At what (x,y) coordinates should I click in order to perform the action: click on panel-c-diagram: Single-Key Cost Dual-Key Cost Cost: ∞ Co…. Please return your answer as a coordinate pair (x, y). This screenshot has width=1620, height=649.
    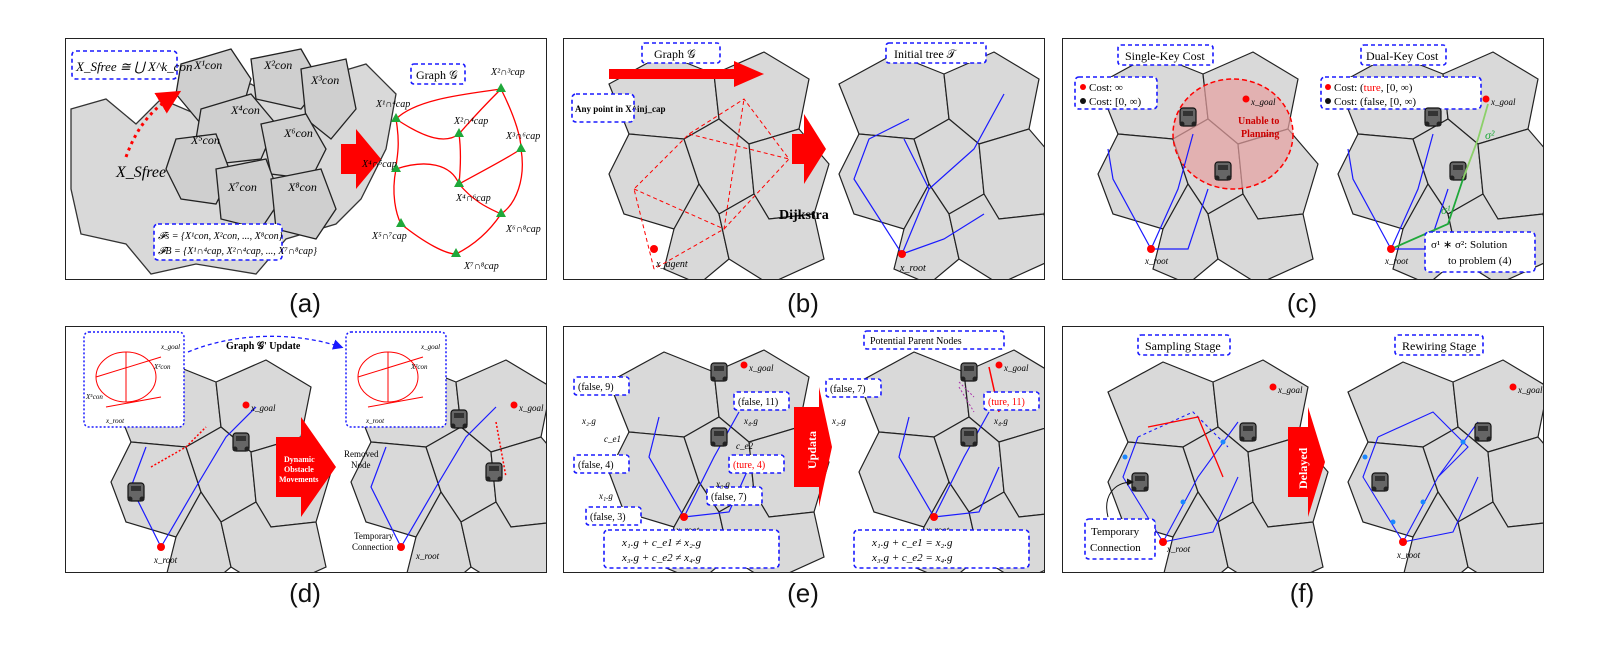
    Looking at the image, I should click on (1308, 161).